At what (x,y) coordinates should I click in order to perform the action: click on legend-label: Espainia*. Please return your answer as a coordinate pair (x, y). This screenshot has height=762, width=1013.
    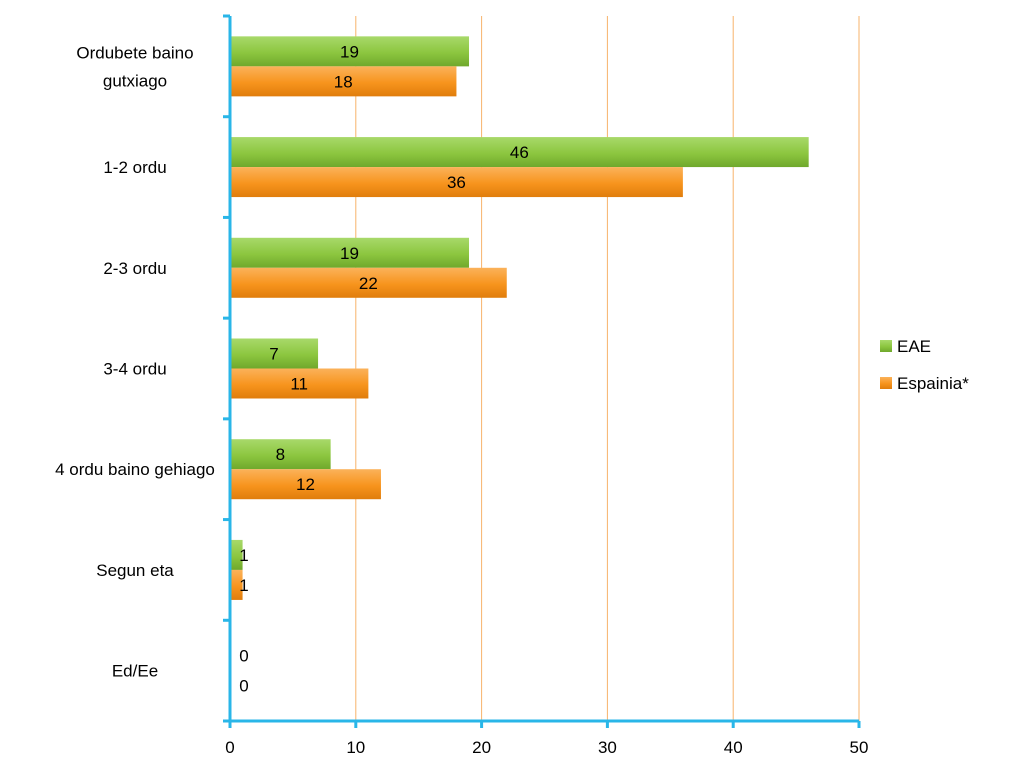
    Looking at the image, I should click on (933, 383).